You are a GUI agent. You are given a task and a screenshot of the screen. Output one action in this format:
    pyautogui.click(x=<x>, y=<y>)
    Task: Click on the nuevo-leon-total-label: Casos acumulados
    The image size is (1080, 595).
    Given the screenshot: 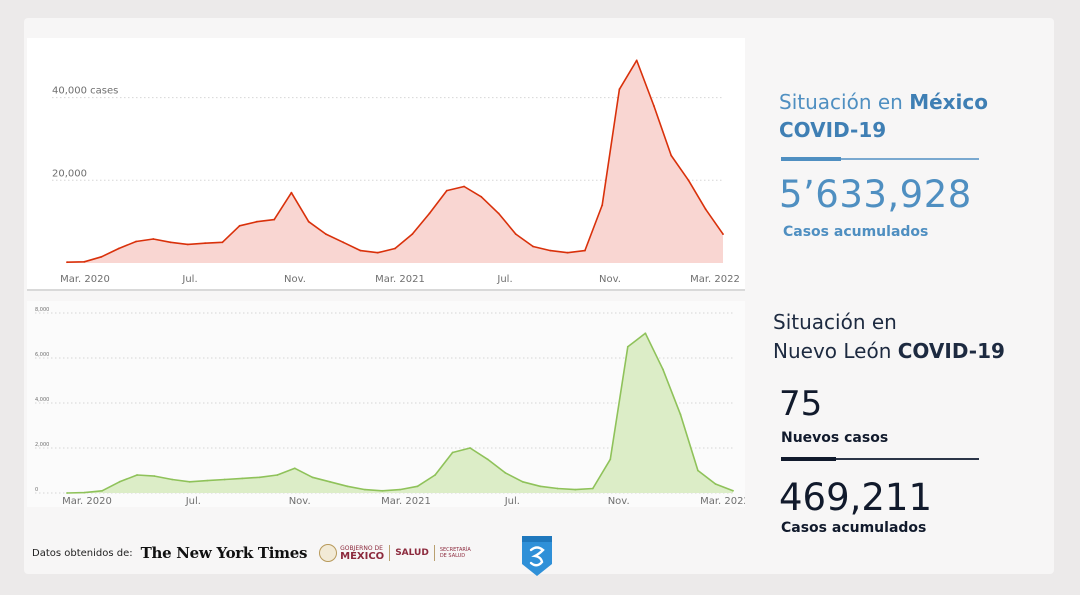 What is the action you would take?
    pyautogui.click(x=854, y=528)
    